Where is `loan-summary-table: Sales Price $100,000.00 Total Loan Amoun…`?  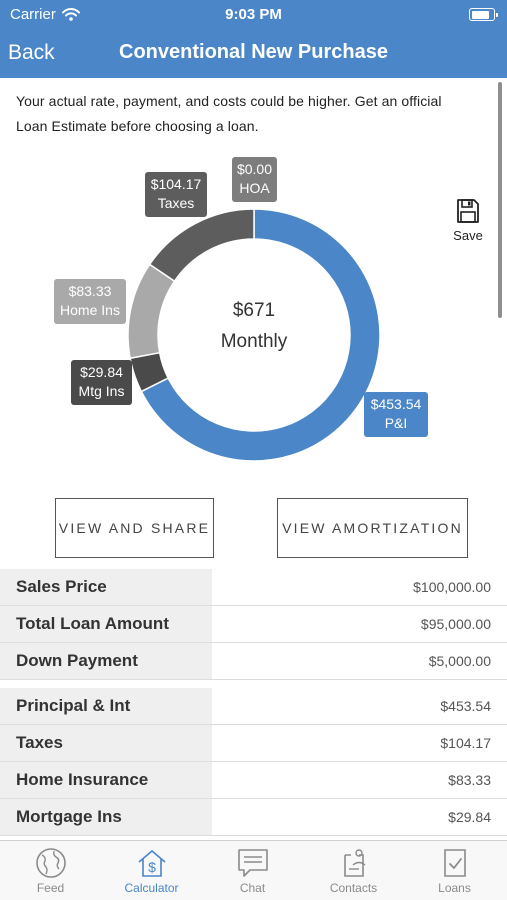 loan-summary-table: Sales Price $100,000.00 Total Loan Amoun… is located at coordinates (253, 624).